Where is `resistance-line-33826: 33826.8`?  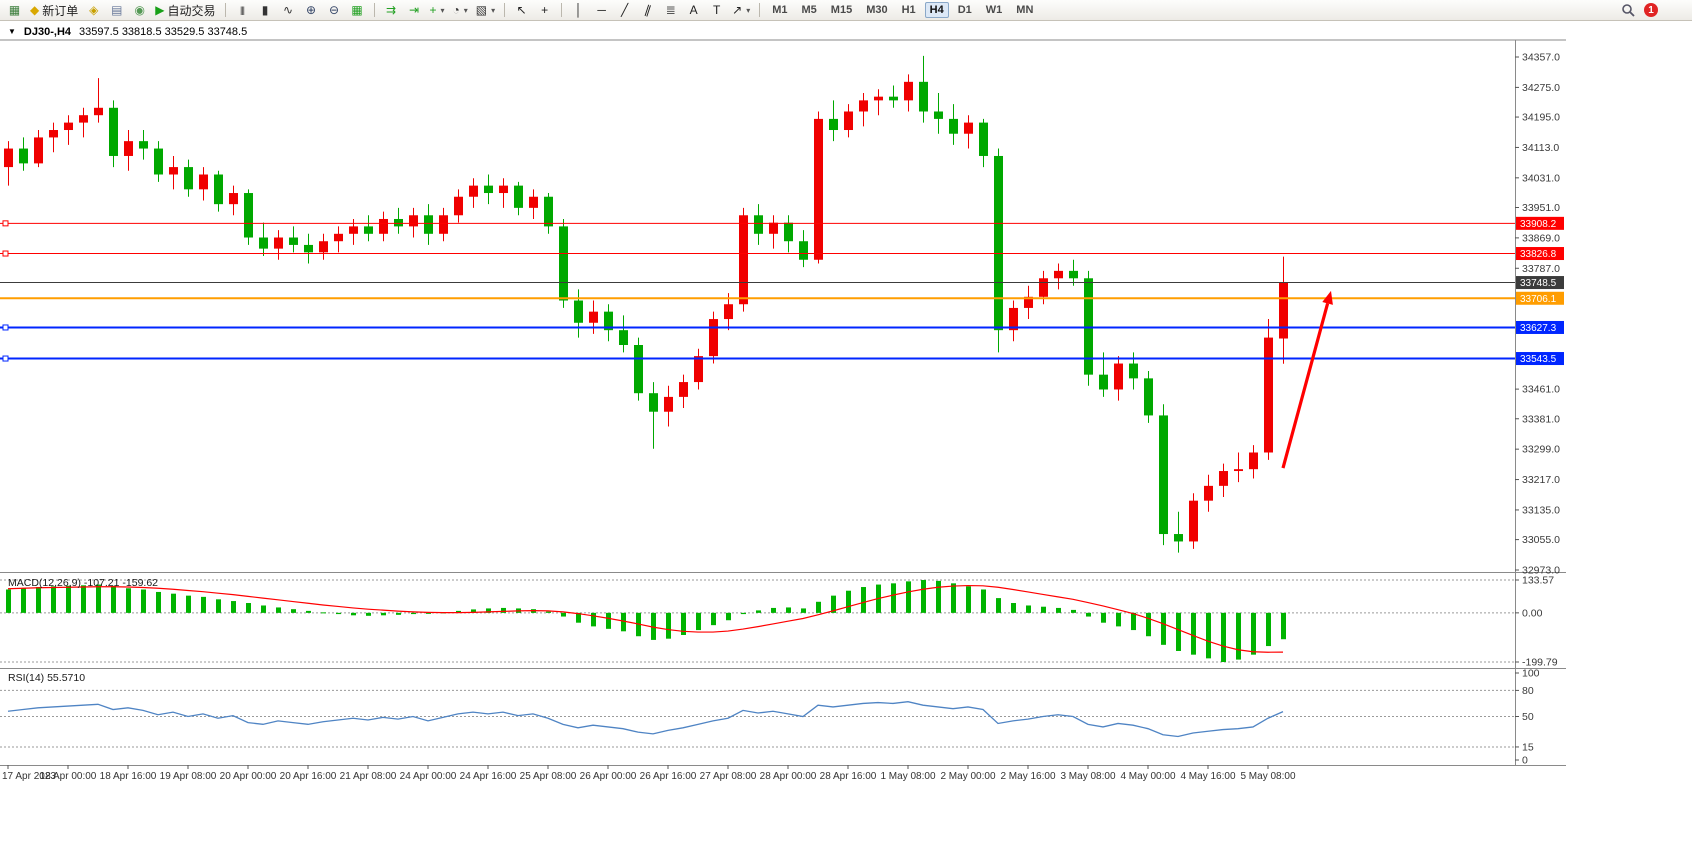
resistance-line-33826: 33826.8 is located at coordinates (782, 254).